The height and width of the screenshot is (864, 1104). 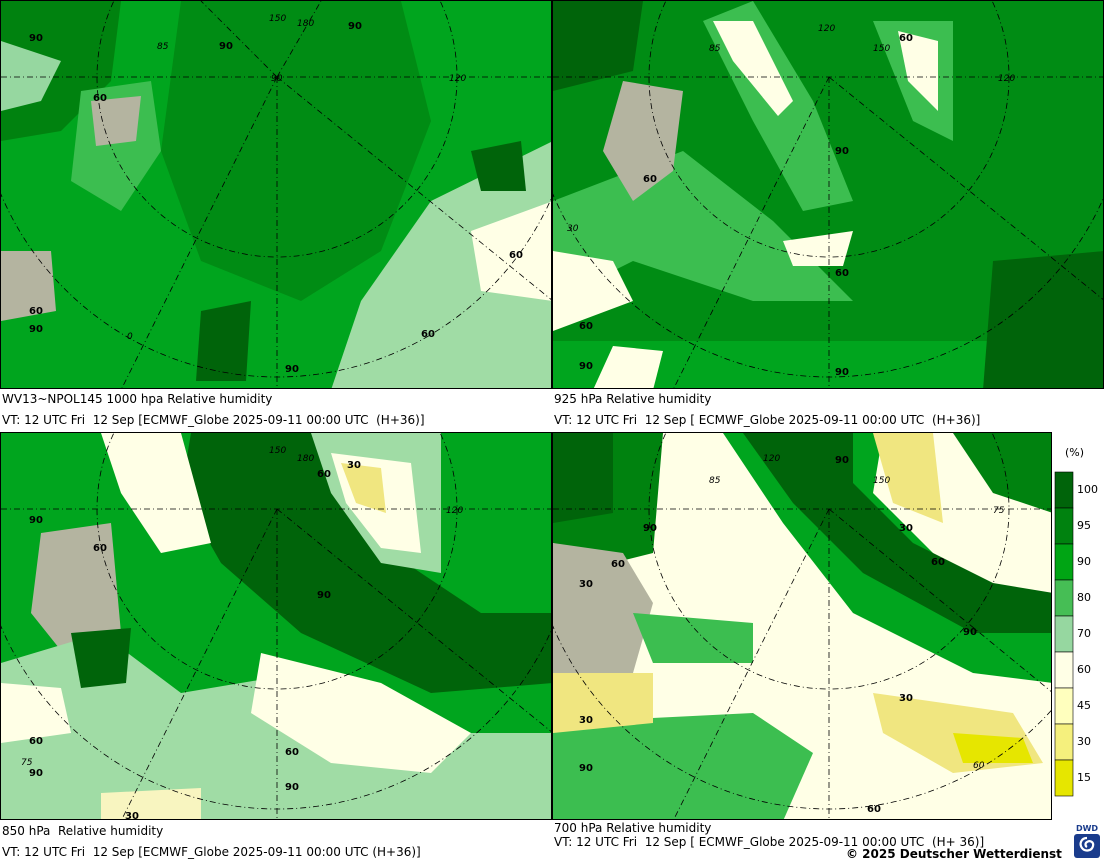 What do you see at coordinates (1078, 624) in the screenshot?
I see `colorbar-legend: (%) 100 95 90 80 70 60 45 30 15` at bounding box center [1078, 624].